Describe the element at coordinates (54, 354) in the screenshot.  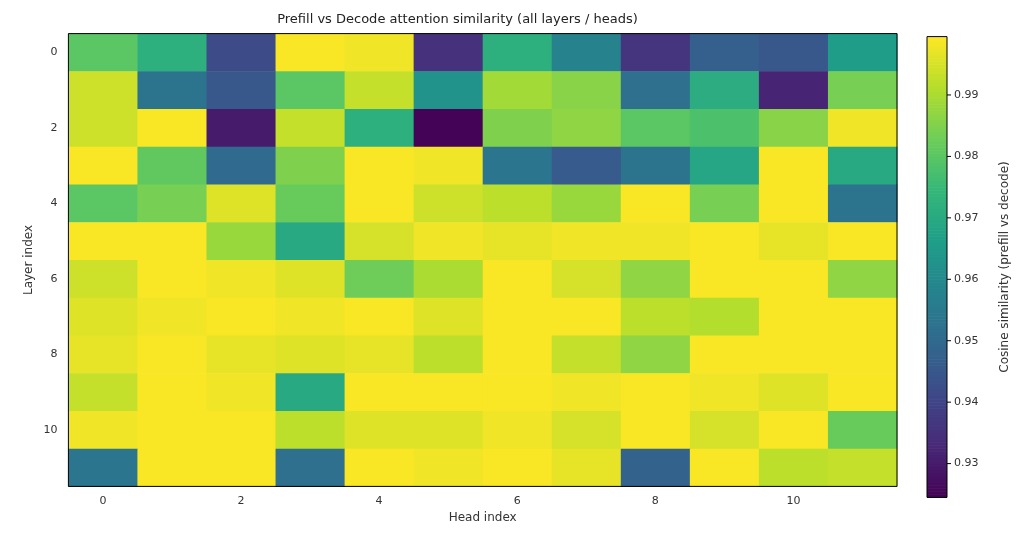
I see `y-tick-label: 8` at that location.